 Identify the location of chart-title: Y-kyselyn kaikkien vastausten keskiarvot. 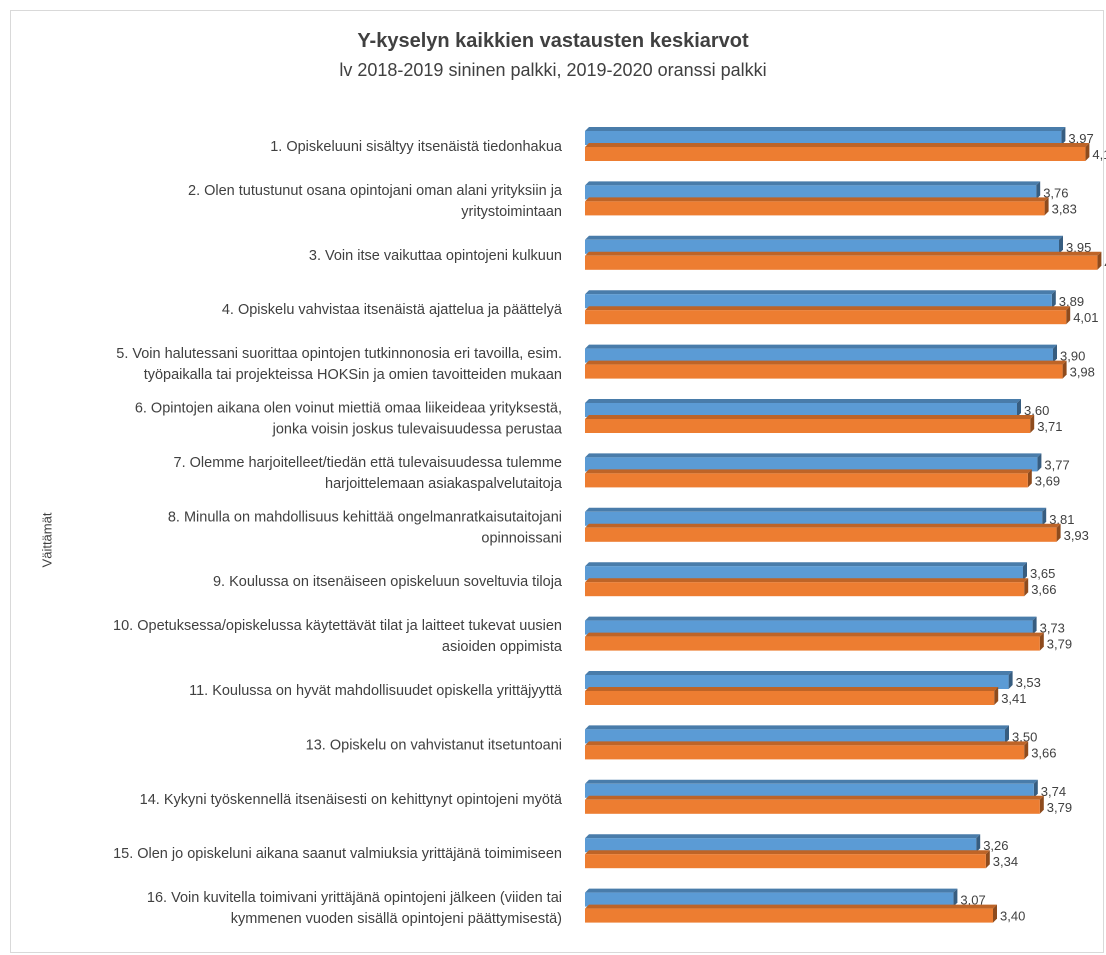
(553, 41).